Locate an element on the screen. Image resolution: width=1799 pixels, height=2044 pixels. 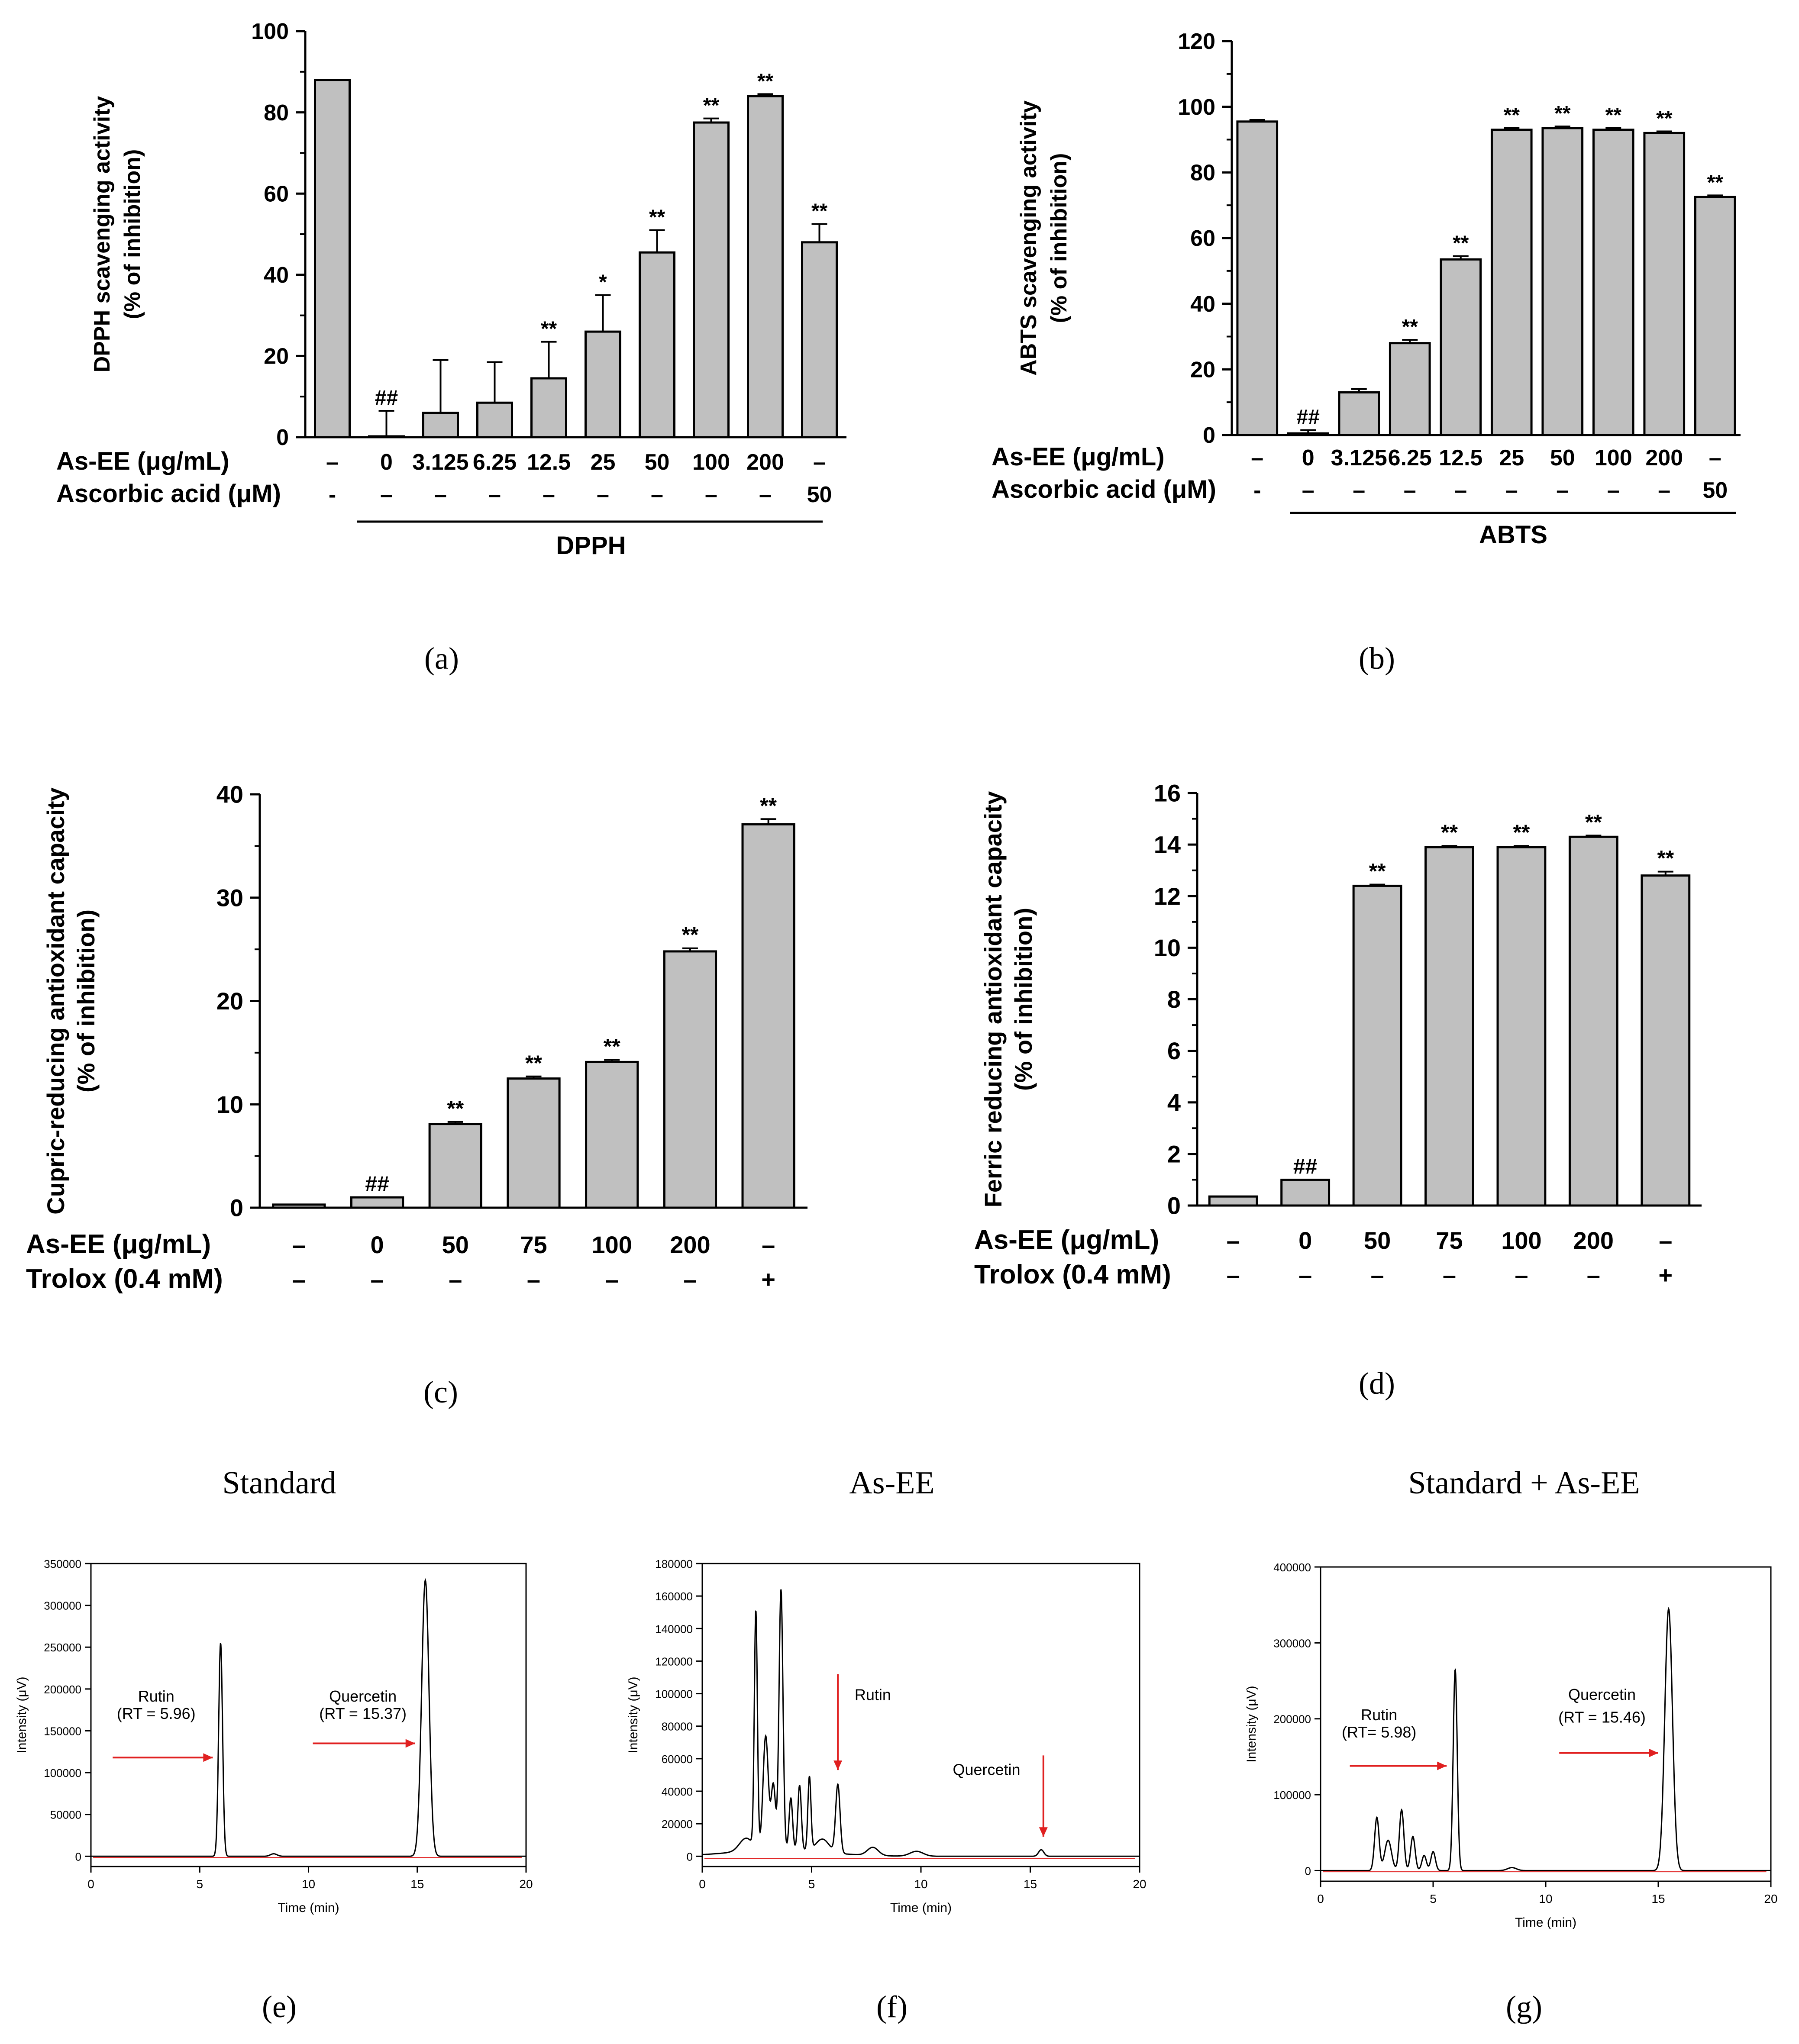
category-label: - is located at coordinates (332, 495).